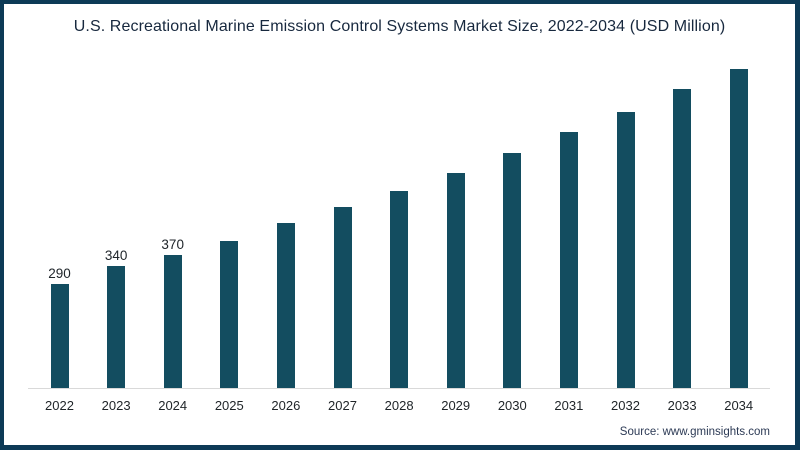  Describe the element at coordinates (116, 327) in the screenshot. I see `bar-2023` at that location.